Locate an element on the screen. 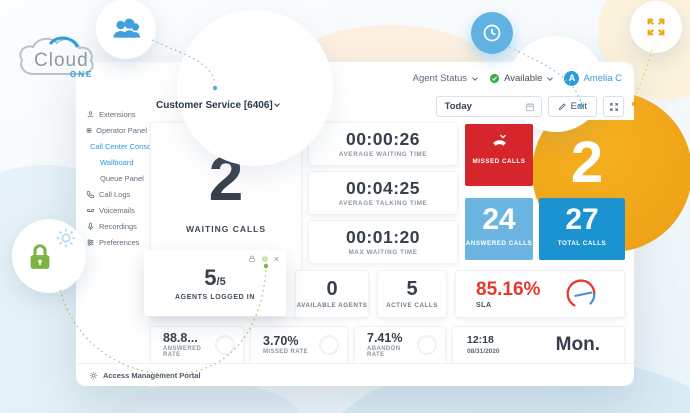 This screenshot has height=413, width=690. missed-rate-label: MISSED RATE is located at coordinates (285, 352).